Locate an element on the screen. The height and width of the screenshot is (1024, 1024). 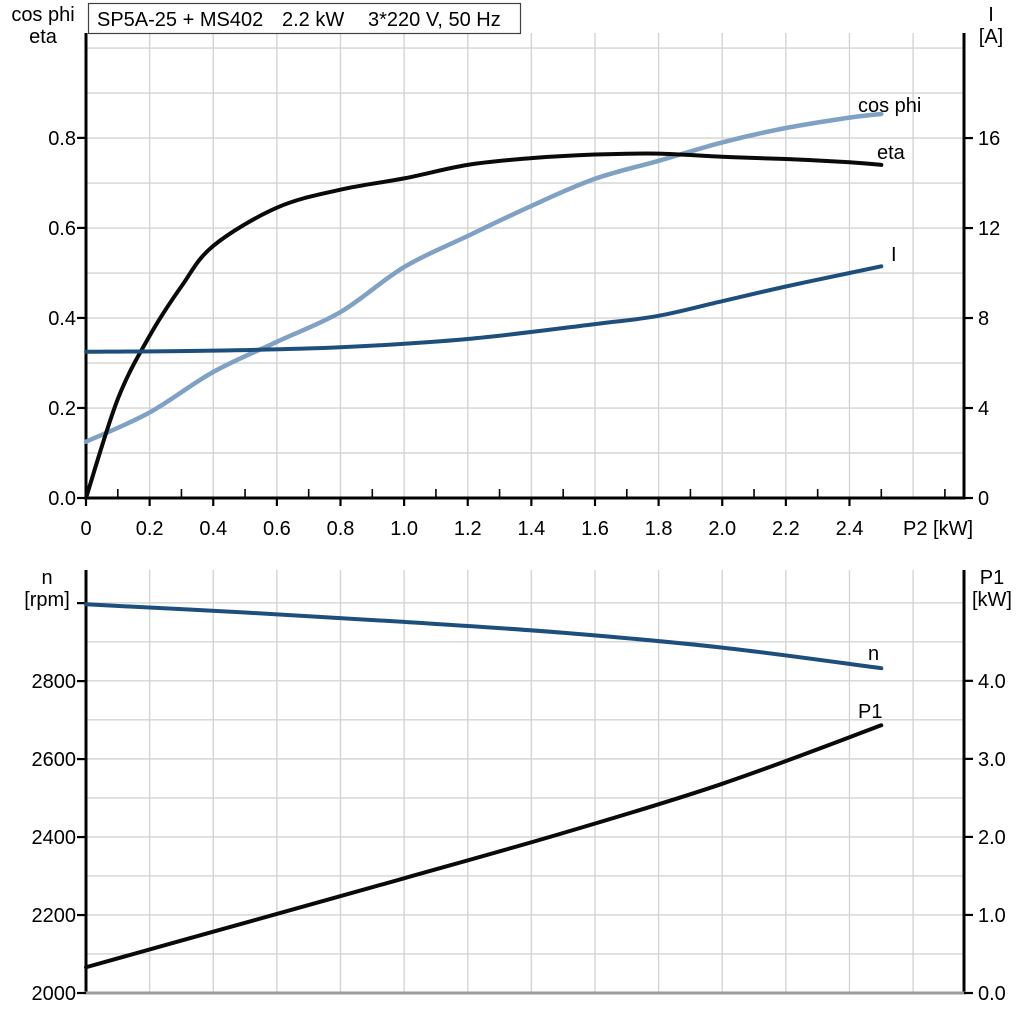
bottom-left-axis-title-line1: n is located at coordinates (46, 578).